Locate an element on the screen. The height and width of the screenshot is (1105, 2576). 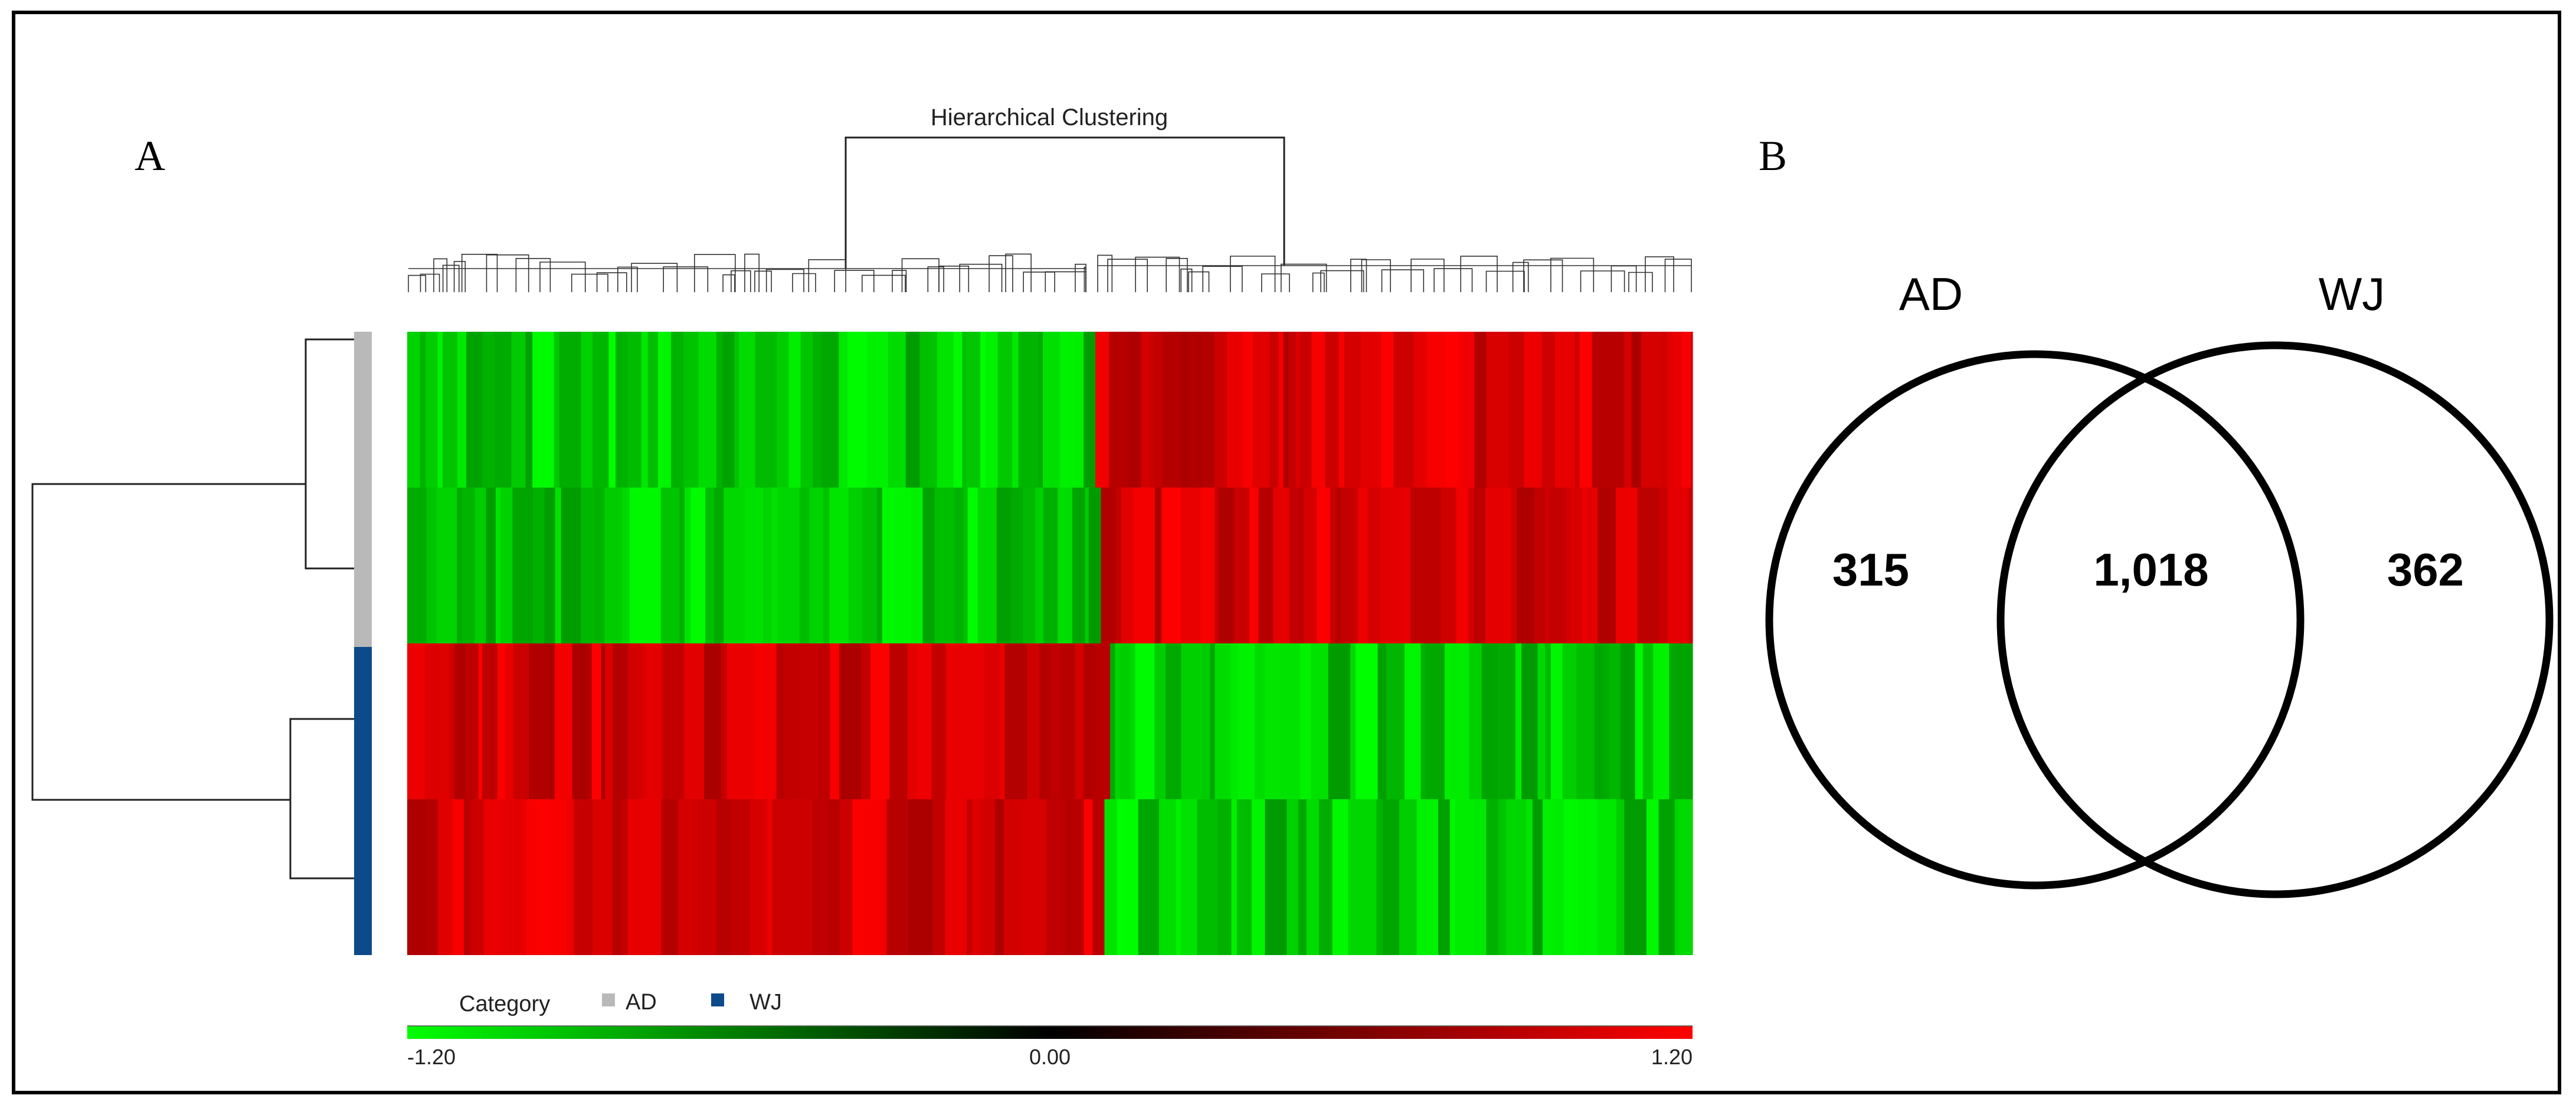
color-scale-mid: 0.00 is located at coordinates (1050, 1057).